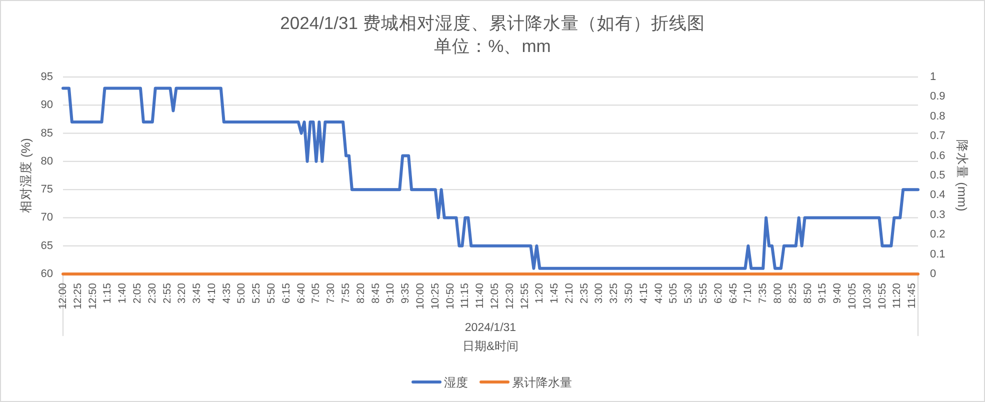 This screenshot has height=402, width=985. What do you see at coordinates (406, 293) in the screenshot?
I see `x-tick-label: 9:35` at bounding box center [406, 293].